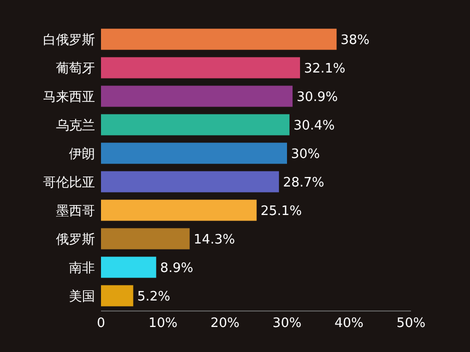  What do you see at coordinates (69, 40) in the screenshot?
I see `y-tick-label: 白俄罗斯` at bounding box center [69, 40].